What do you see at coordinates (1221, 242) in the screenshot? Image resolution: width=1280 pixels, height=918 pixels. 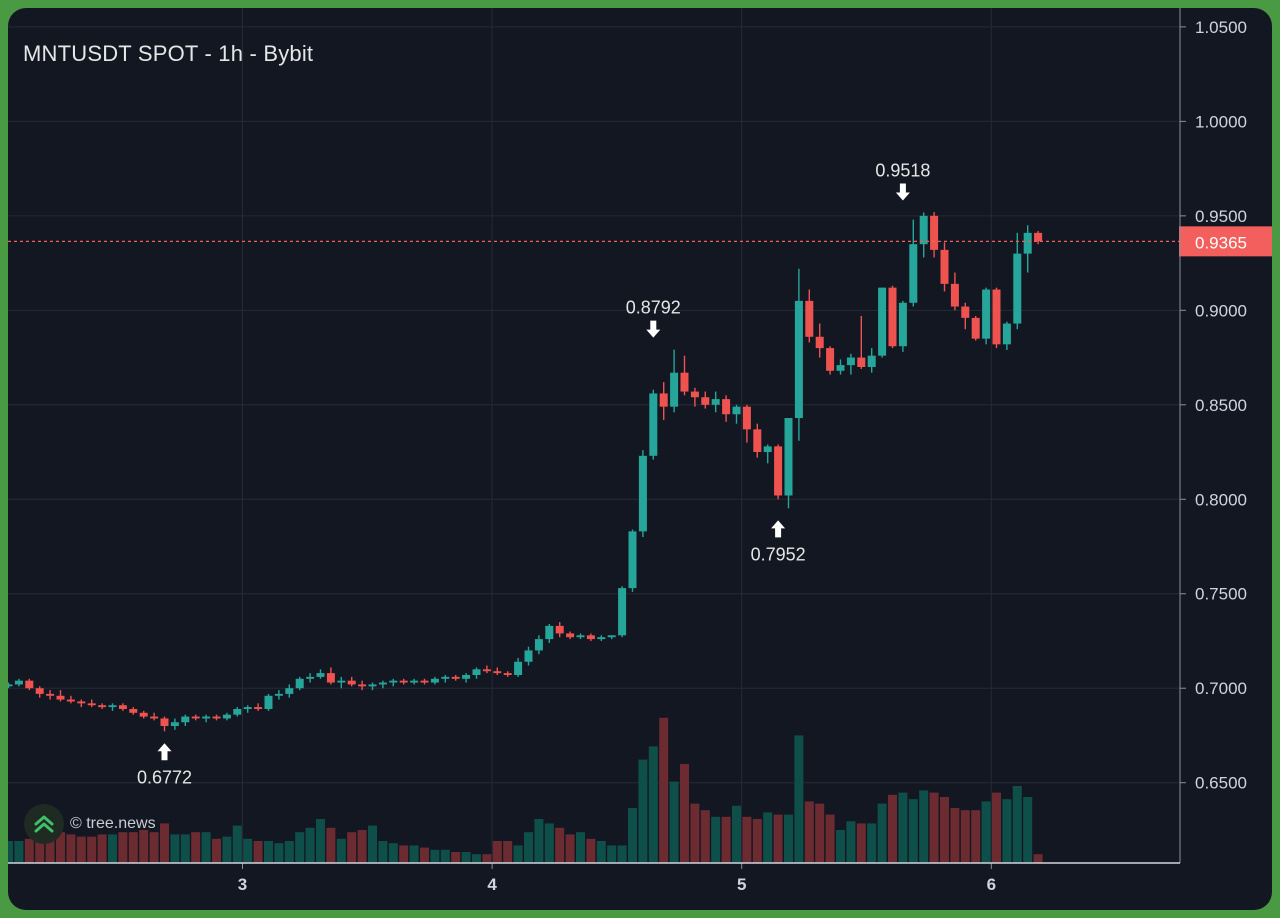 I see `last-price-label: 0.9365` at bounding box center [1221, 242].